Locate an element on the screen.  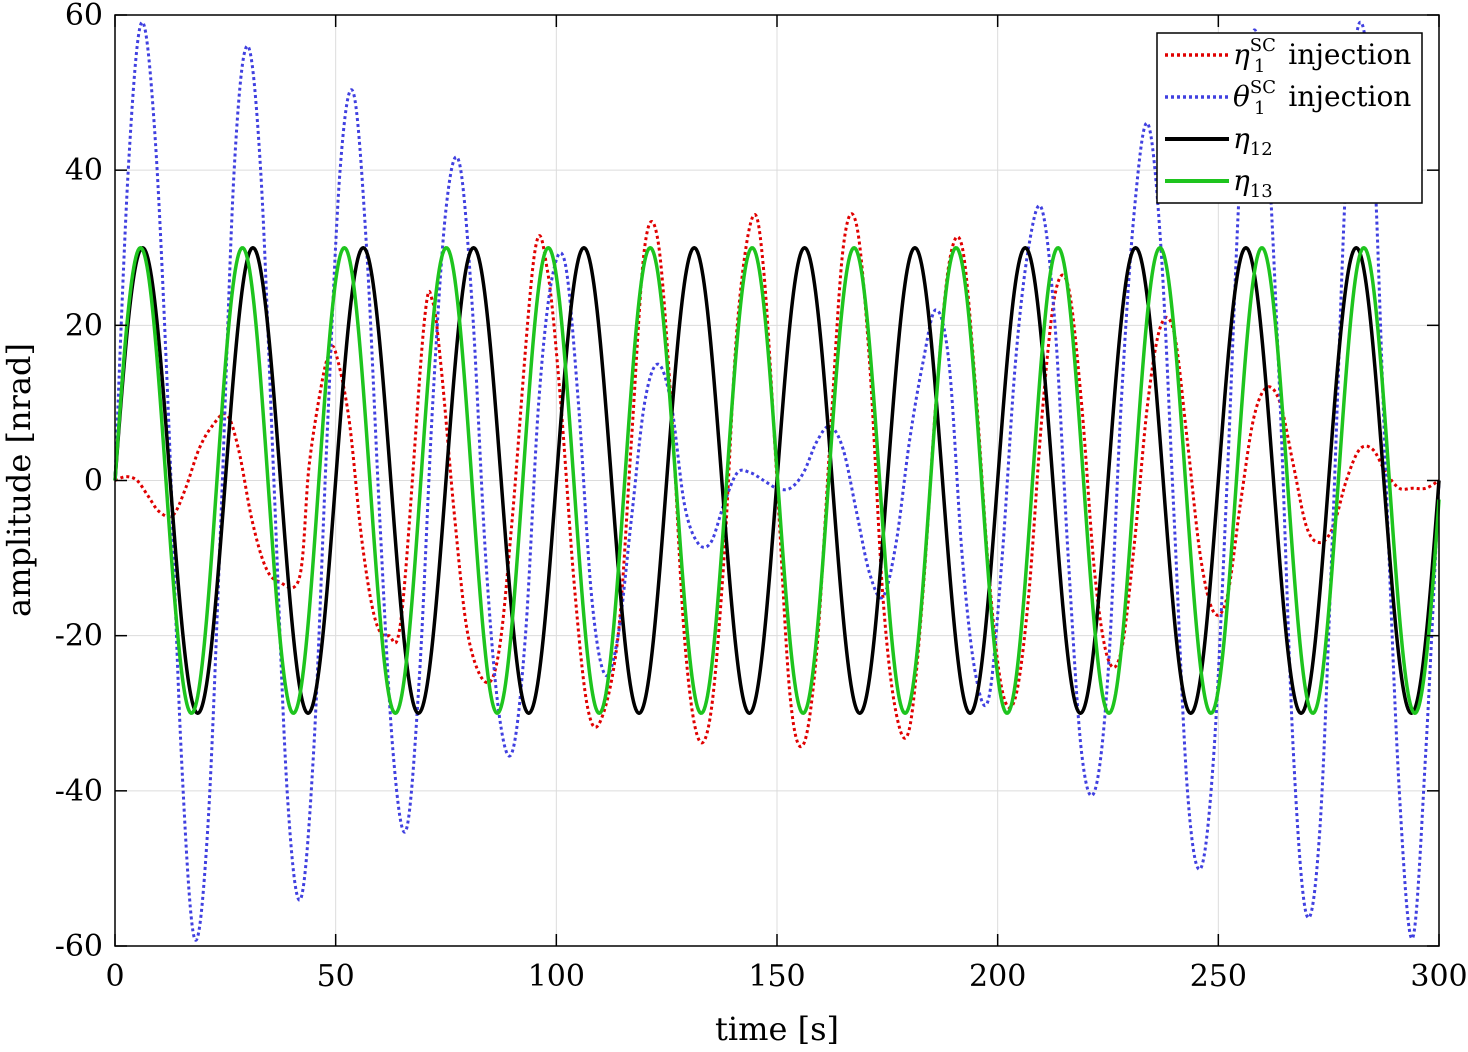
x-tick-label: 50 is located at coordinates (336, 976).